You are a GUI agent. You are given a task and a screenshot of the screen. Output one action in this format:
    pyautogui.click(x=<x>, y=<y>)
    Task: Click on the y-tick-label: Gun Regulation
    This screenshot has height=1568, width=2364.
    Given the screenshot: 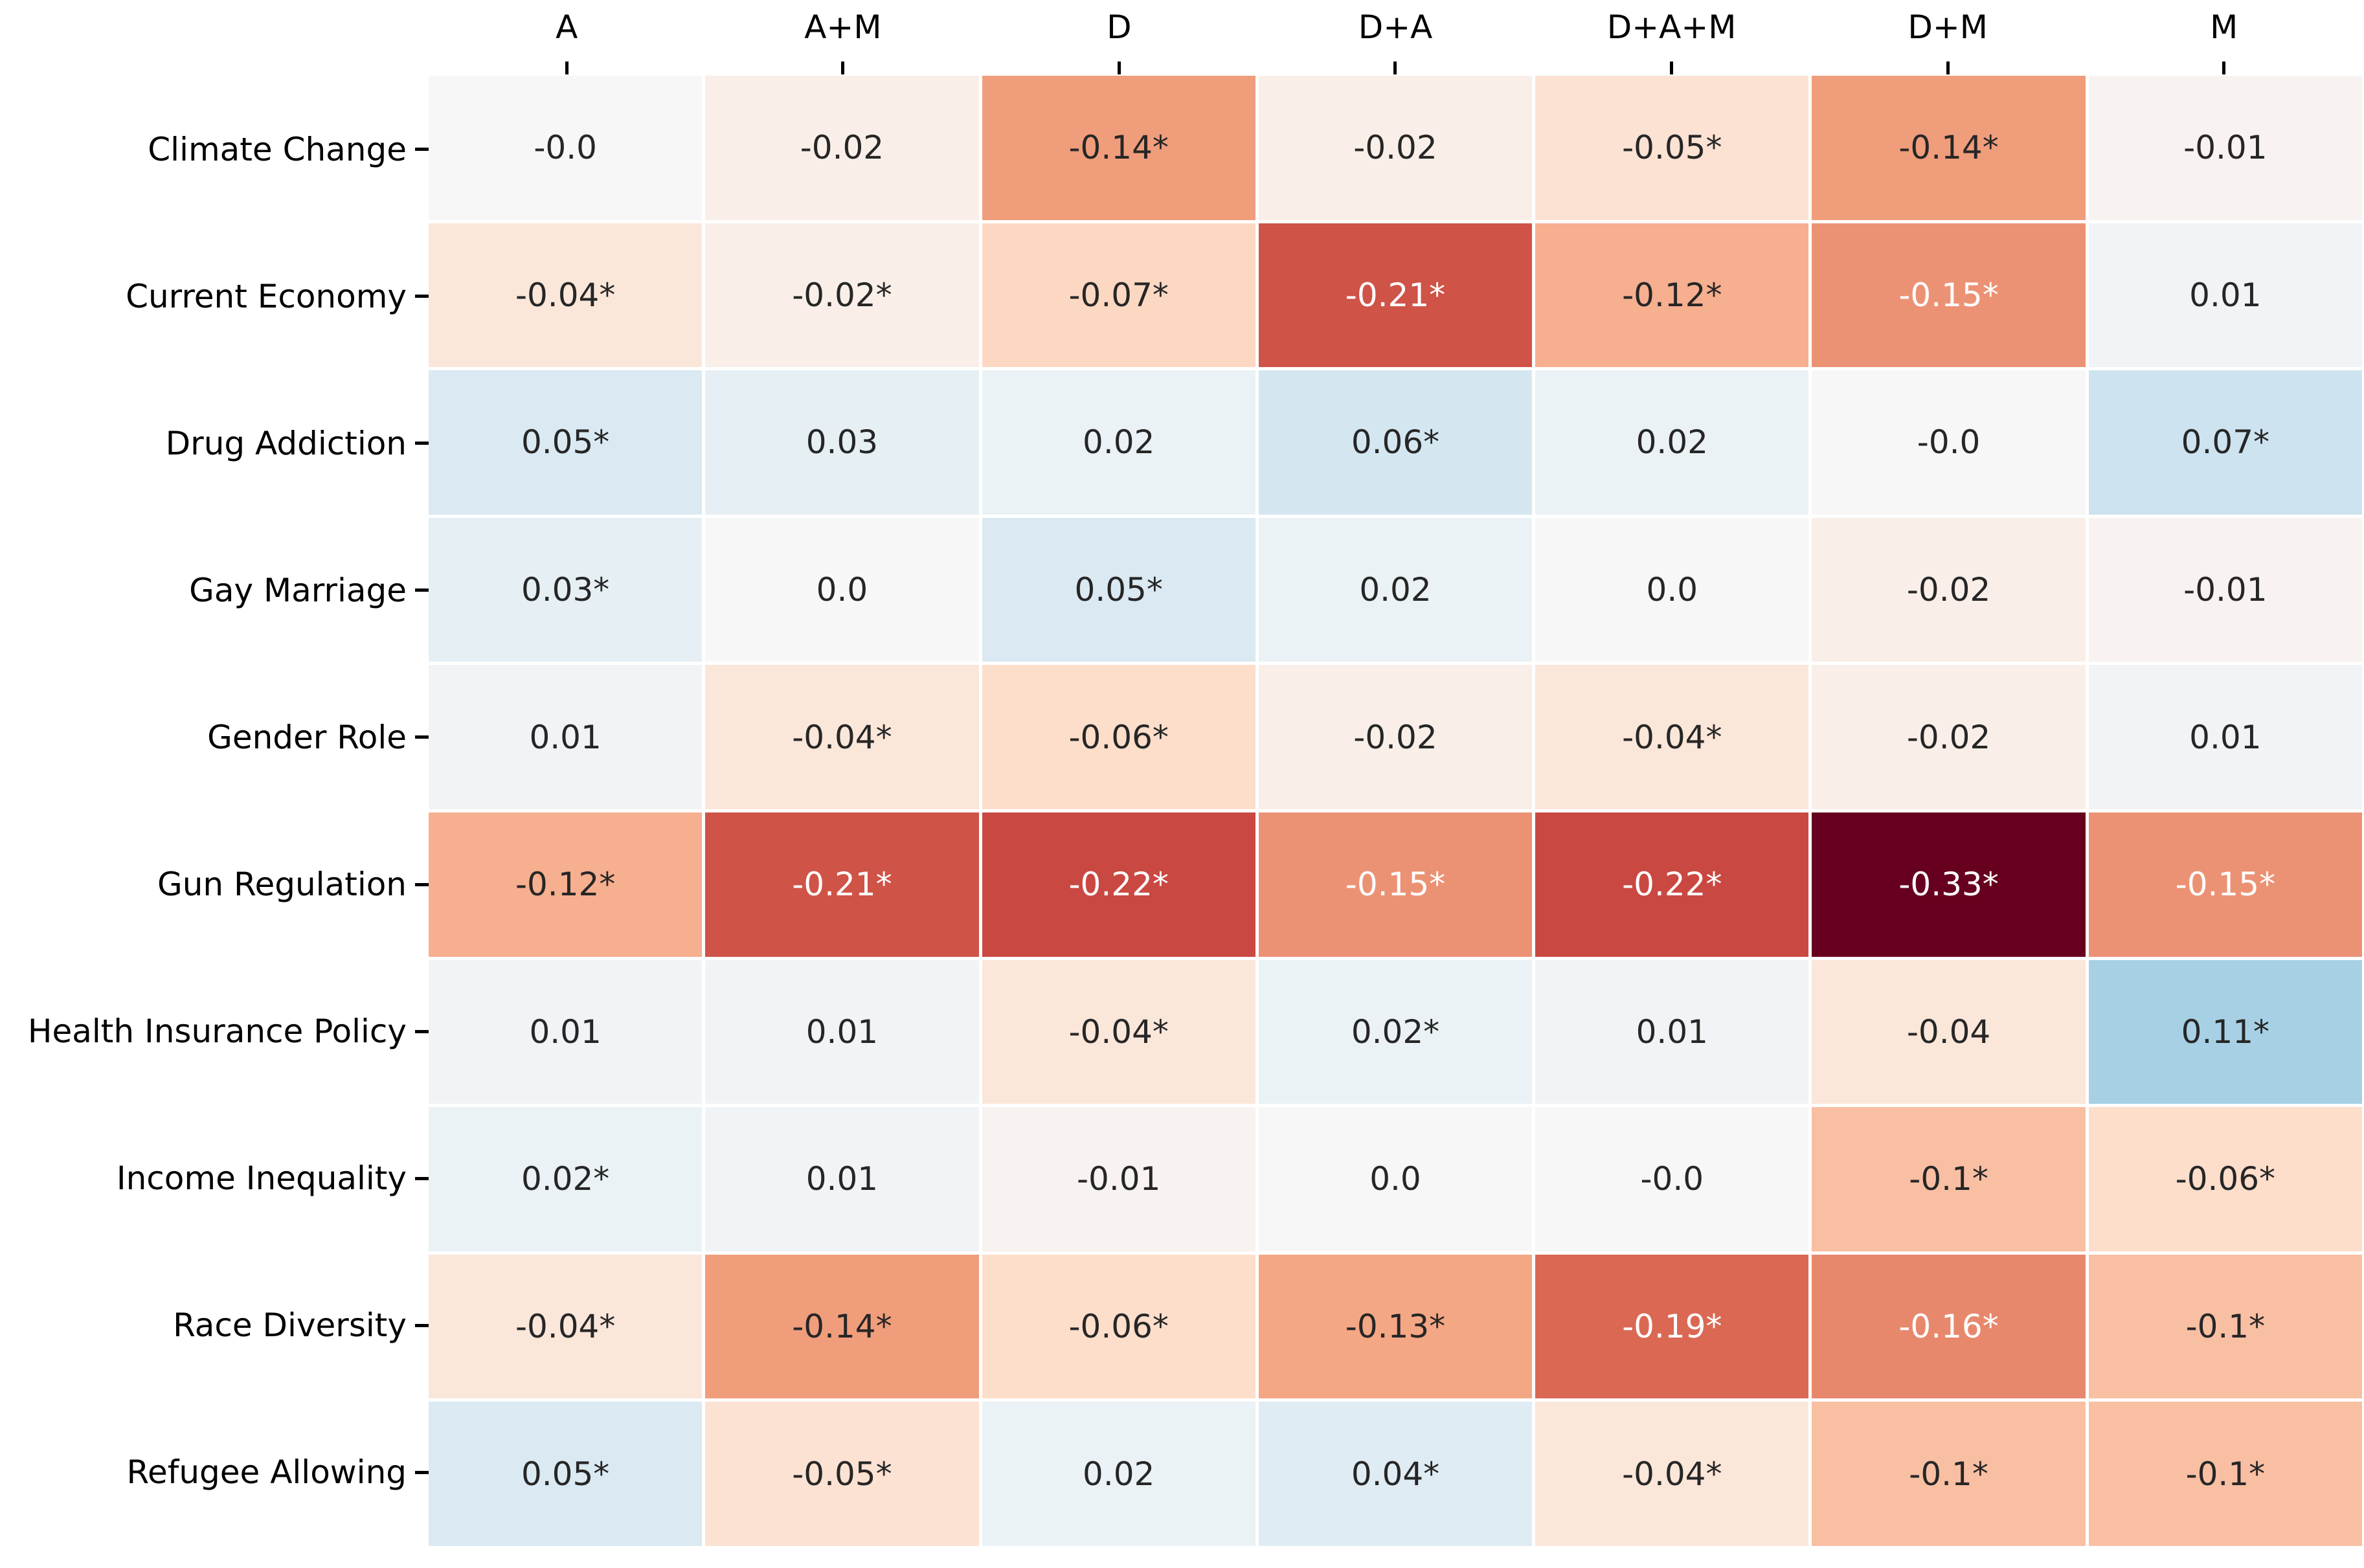 What is the action you would take?
    pyautogui.click(x=282, y=885)
    